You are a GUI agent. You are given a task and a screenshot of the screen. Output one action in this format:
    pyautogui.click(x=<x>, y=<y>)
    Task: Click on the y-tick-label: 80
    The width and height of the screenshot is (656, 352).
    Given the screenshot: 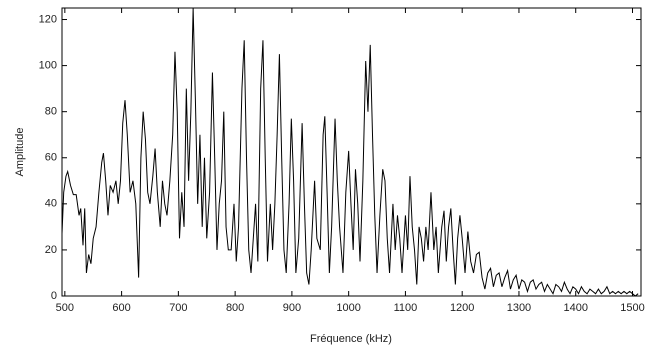 What is the action you would take?
    pyautogui.click(x=51, y=112)
    